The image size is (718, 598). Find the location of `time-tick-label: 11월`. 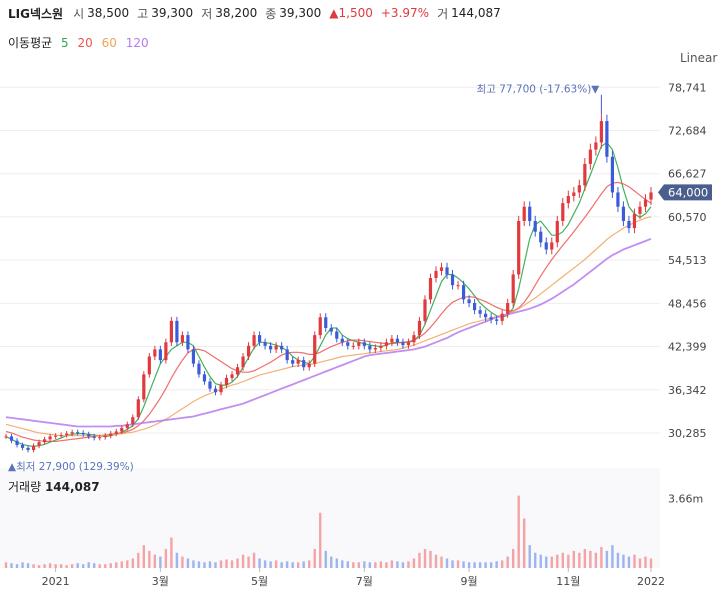

time-tick-label: 11월 is located at coordinates (568, 581).